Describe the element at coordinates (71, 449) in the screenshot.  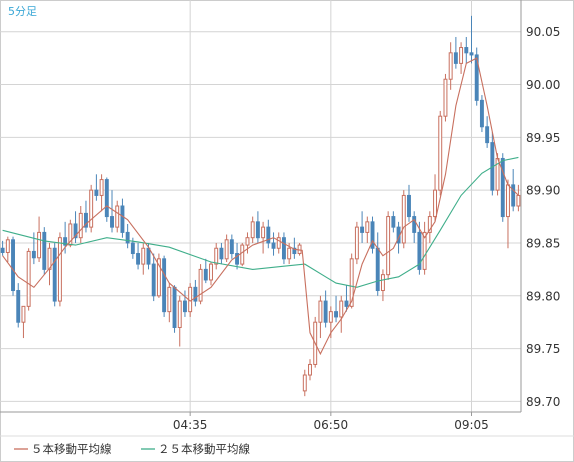
I see `legend-label-0: ５本移動平均線` at that location.